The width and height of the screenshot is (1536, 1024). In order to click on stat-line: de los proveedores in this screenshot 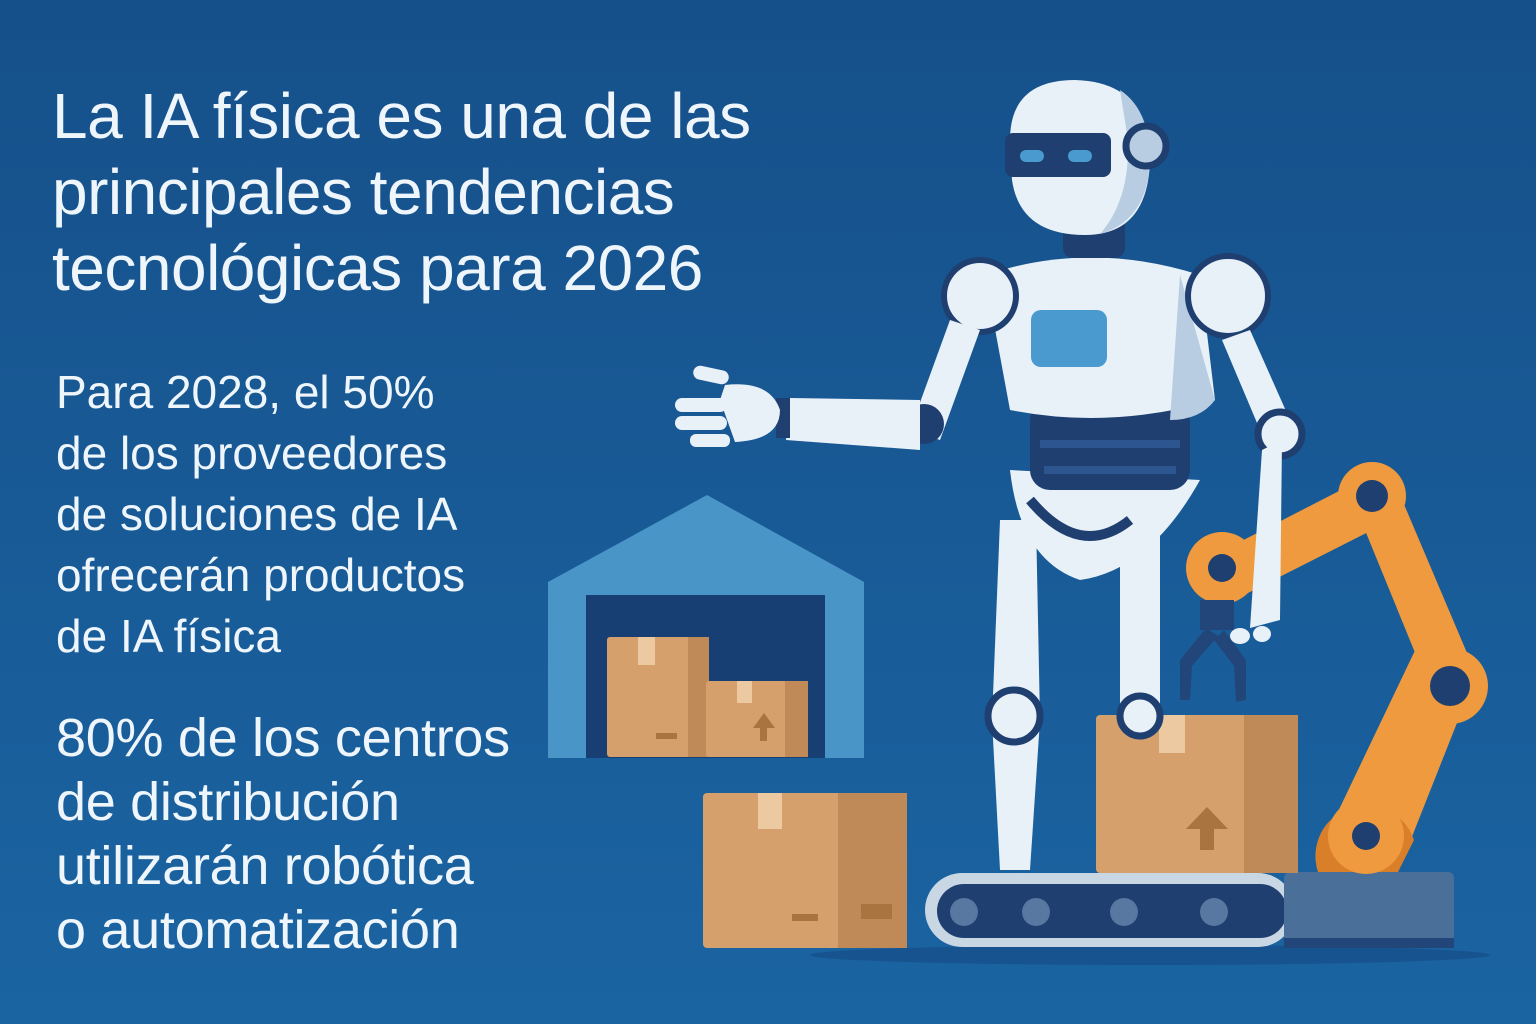, I will do `click(252, 453)`.